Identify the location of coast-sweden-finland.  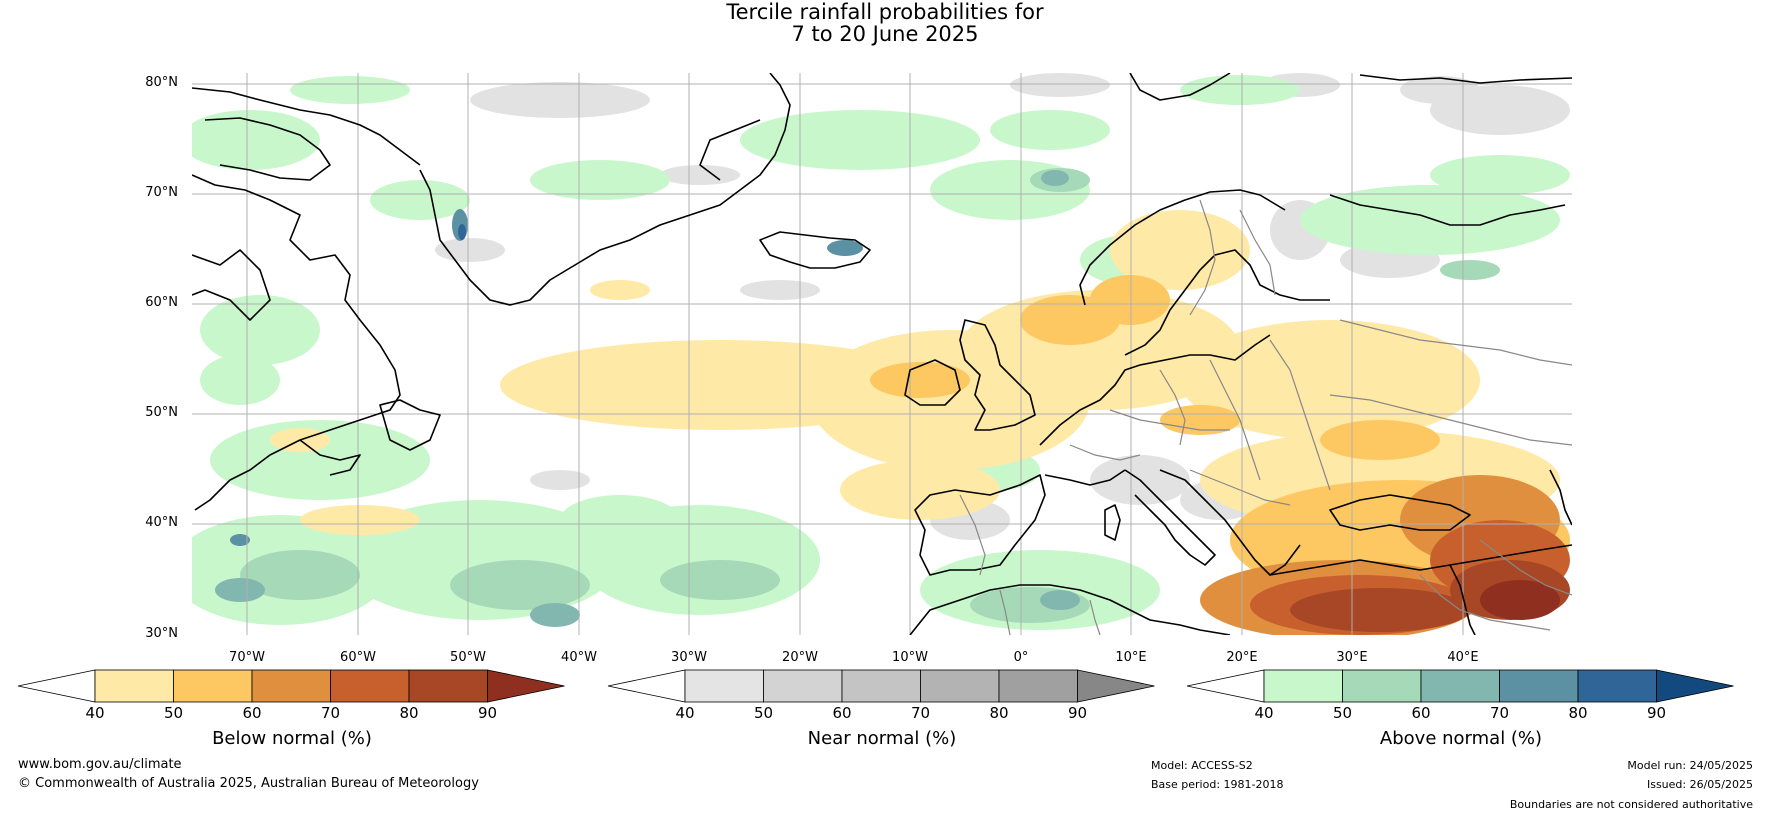
(1227, 302).